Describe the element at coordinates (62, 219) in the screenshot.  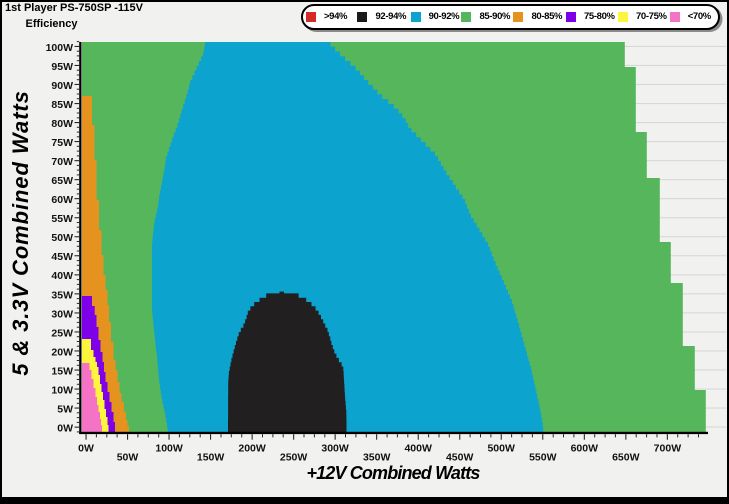
I see `svg-text: 55W` at that location.